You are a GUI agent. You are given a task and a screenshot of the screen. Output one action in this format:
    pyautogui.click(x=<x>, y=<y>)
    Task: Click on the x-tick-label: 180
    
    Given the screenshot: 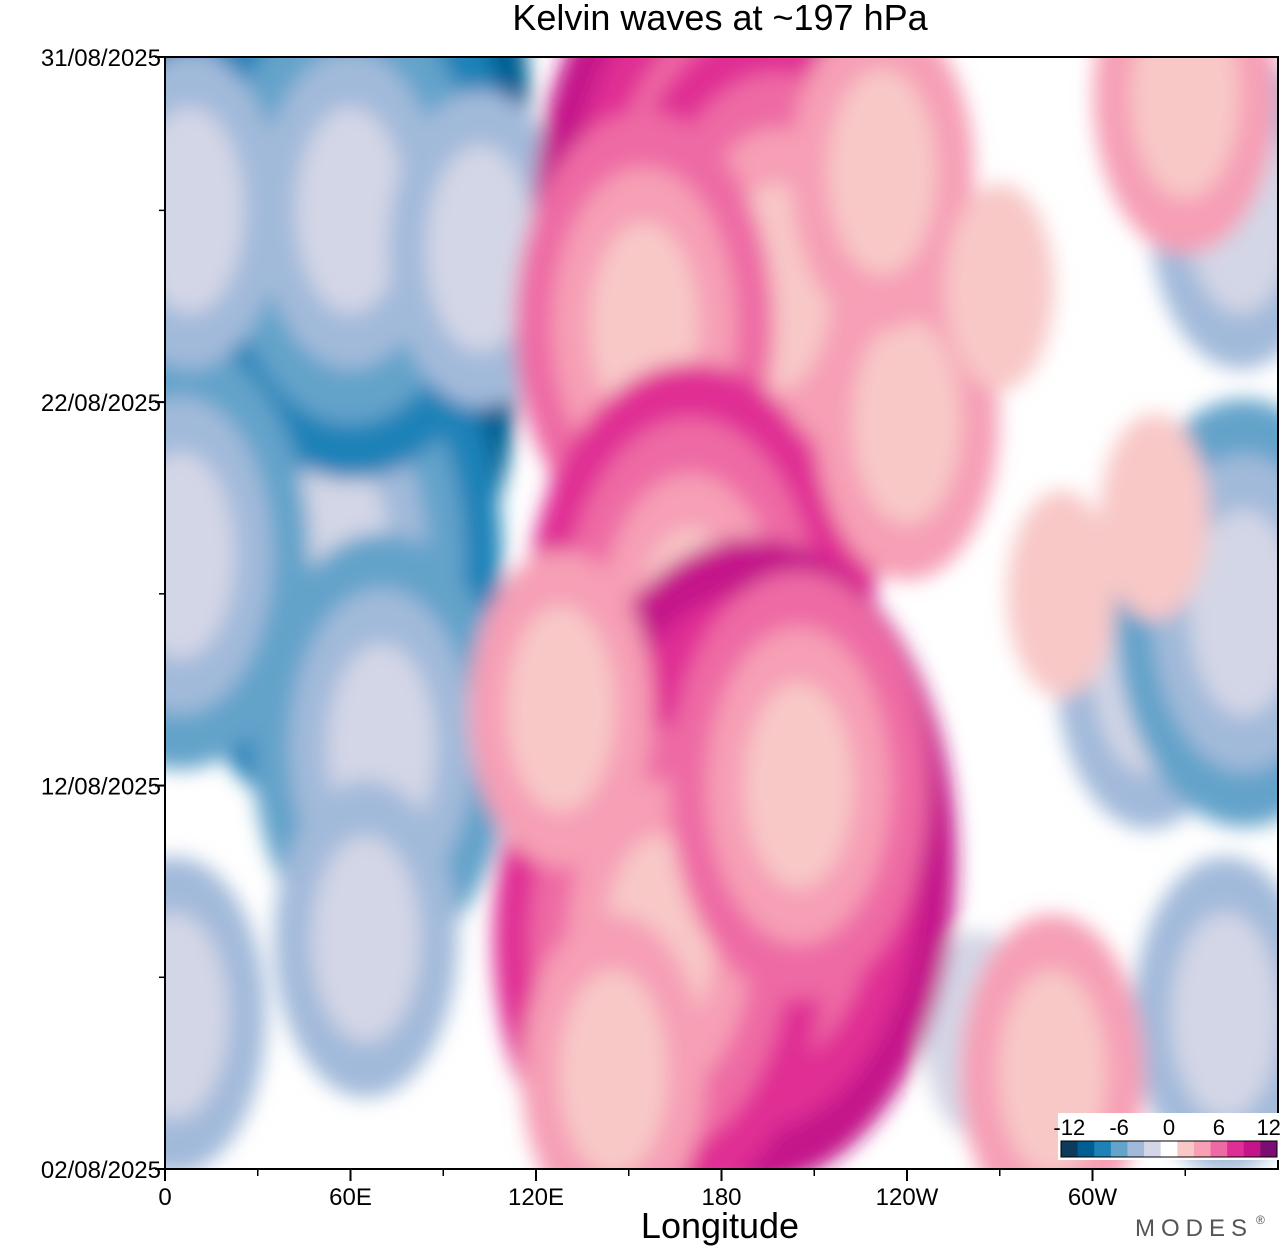 What is the action you would take?
    pyautogui.click(x=721, y=1197)
    